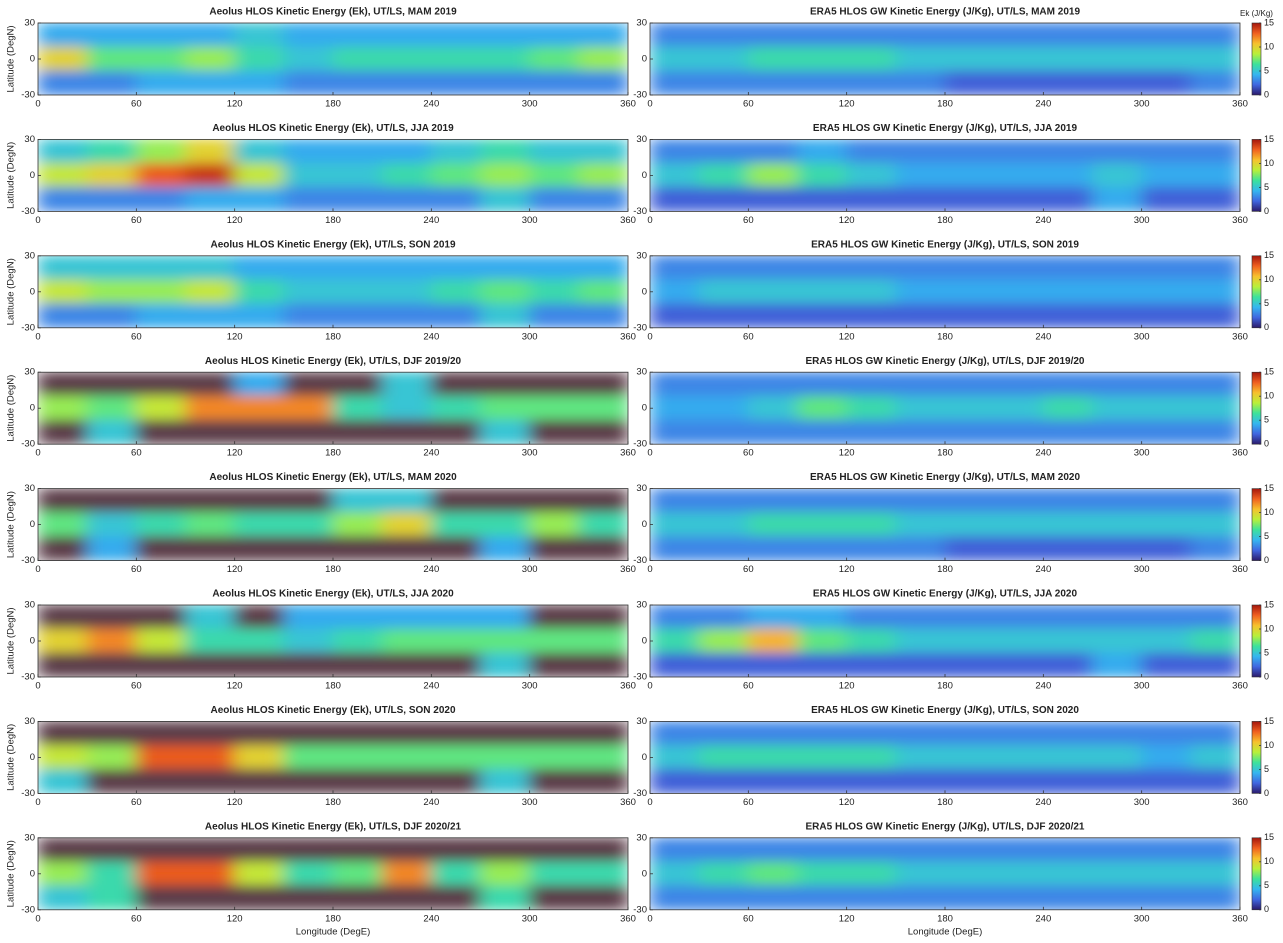 The width and height of the screenshot is (1283, 943). Describe the element at coordinates (1266, 560) in the screenshot. I see `colorbar-tick-label: 0` at that location.